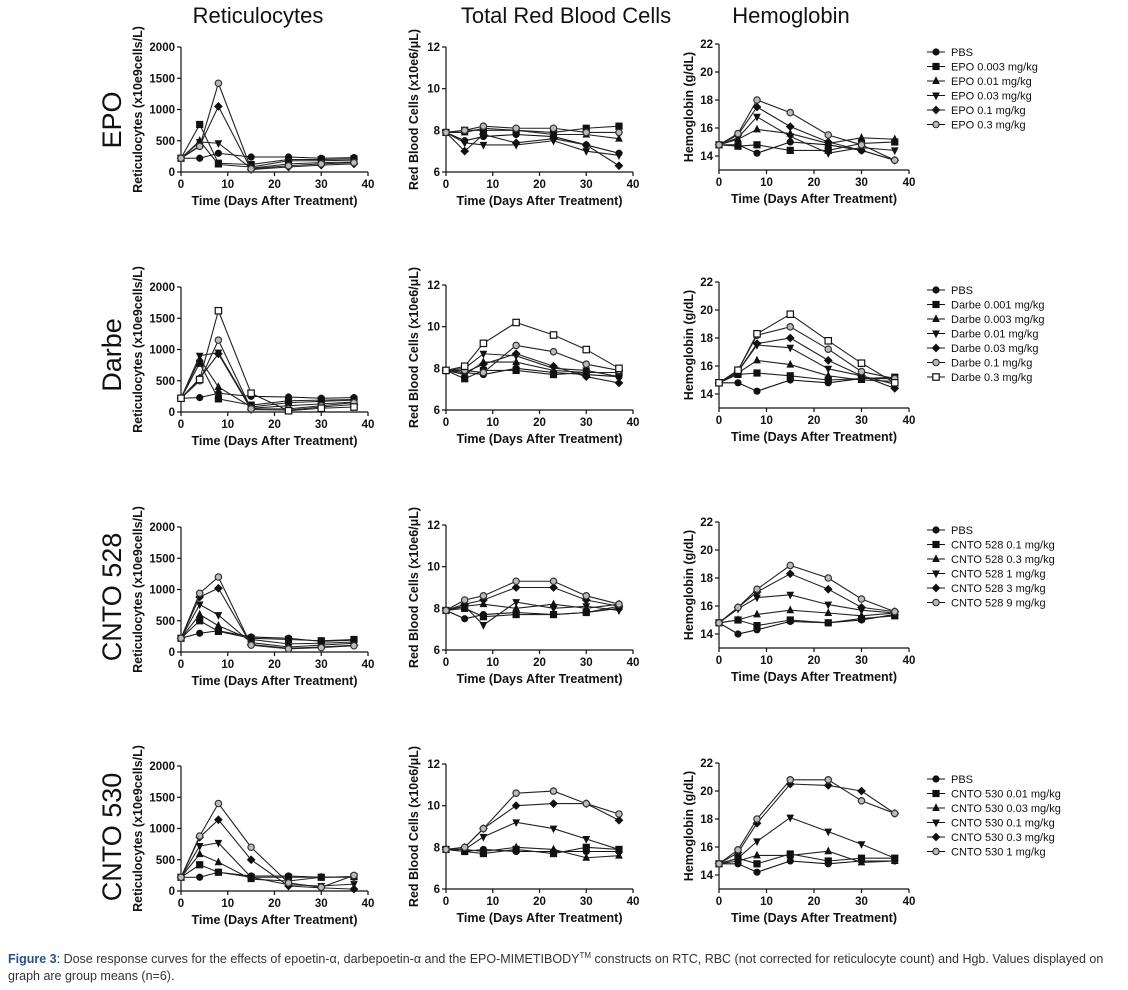  Describe the element at coordinates (1003, 546) in the screenshot. I see `legend-entry: CNTO 528 0.1 mg/kg` at that location.